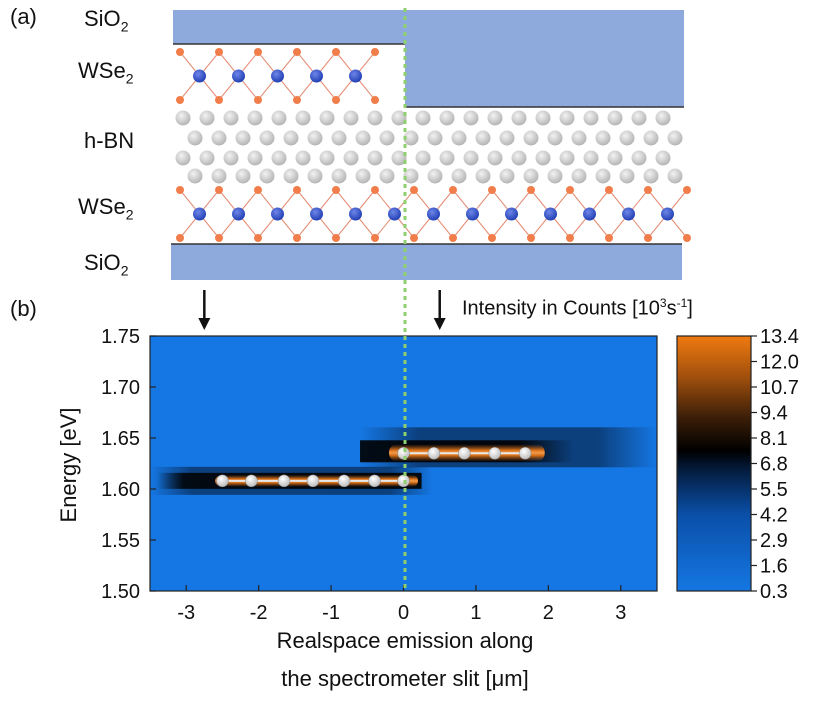  Describe the element at coordinates (774, 516) in the screenshot. I see `colorbar-tick-label: 4.2` at that location.